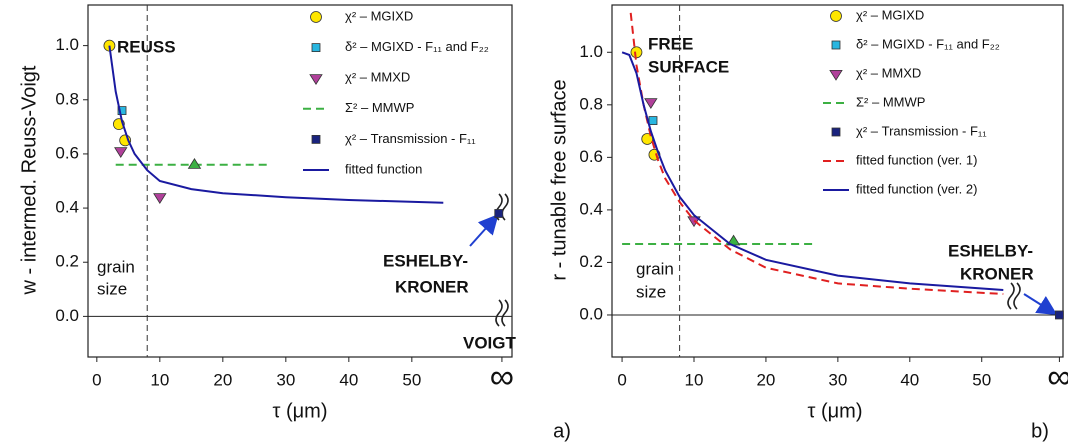  What do you see at coordinates (490, 342) in the screenshot?
I see `annotation: VOIGT` at bounding box center [490, 342].